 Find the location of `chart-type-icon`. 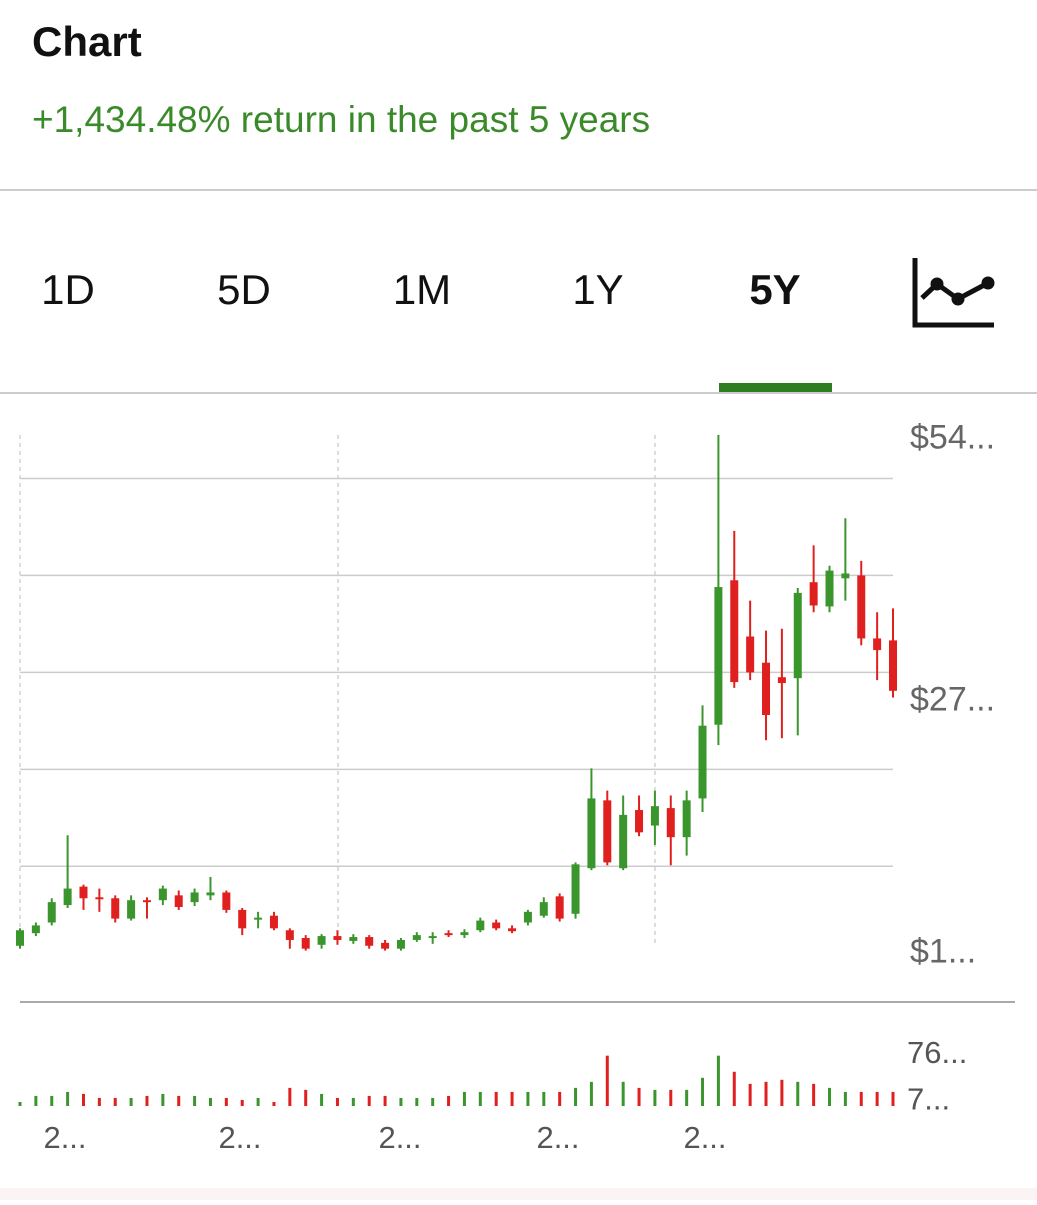

chart-type-icon is located at coordinates (953, 293).